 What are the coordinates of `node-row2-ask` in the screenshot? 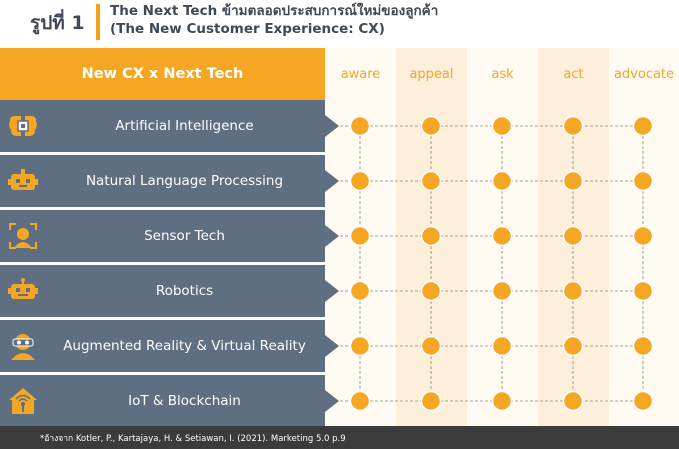 It's located at (502, 181).